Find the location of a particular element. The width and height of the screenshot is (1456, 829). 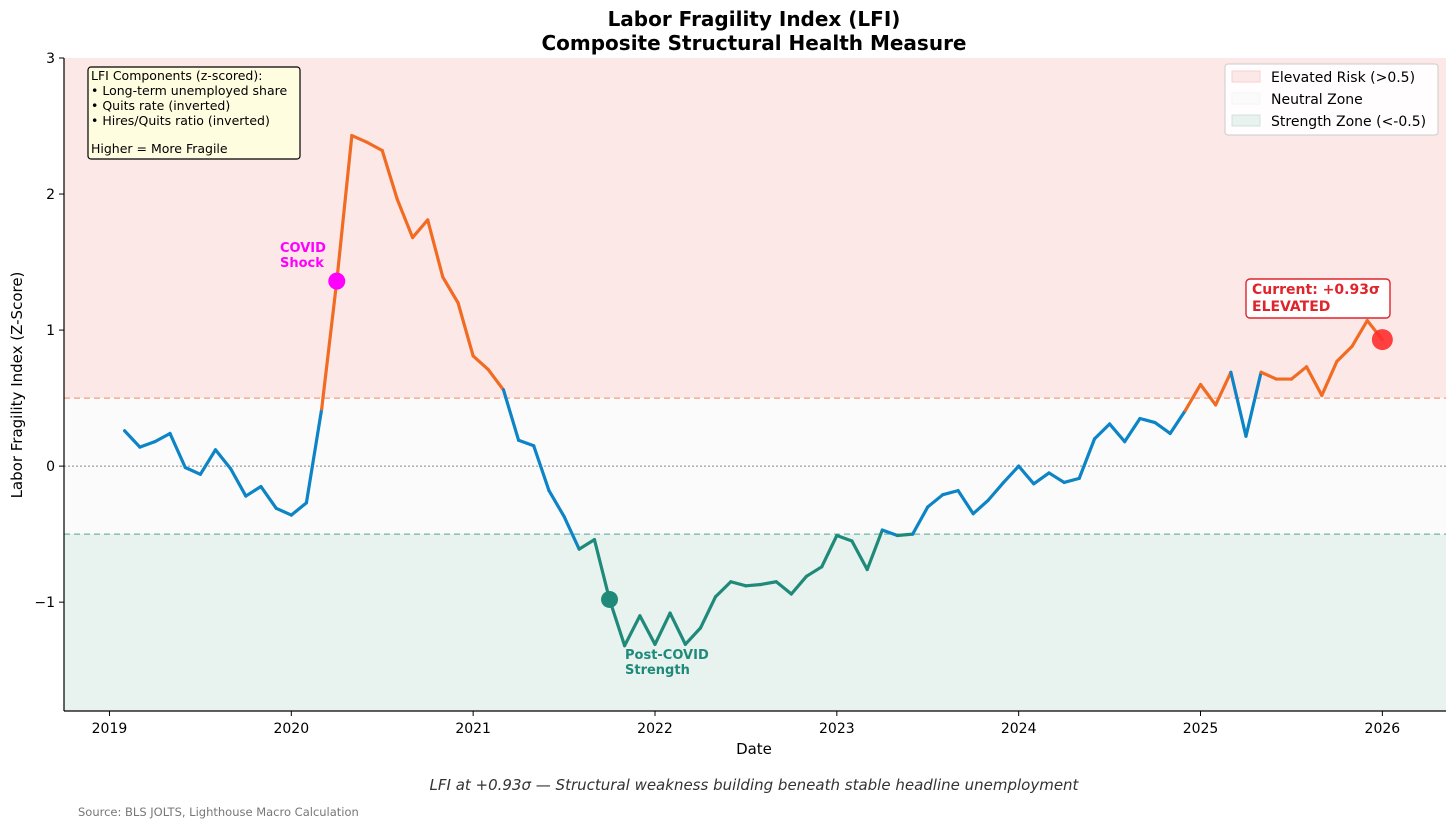

marker-covid-shock is located at coordinates (337, 281).